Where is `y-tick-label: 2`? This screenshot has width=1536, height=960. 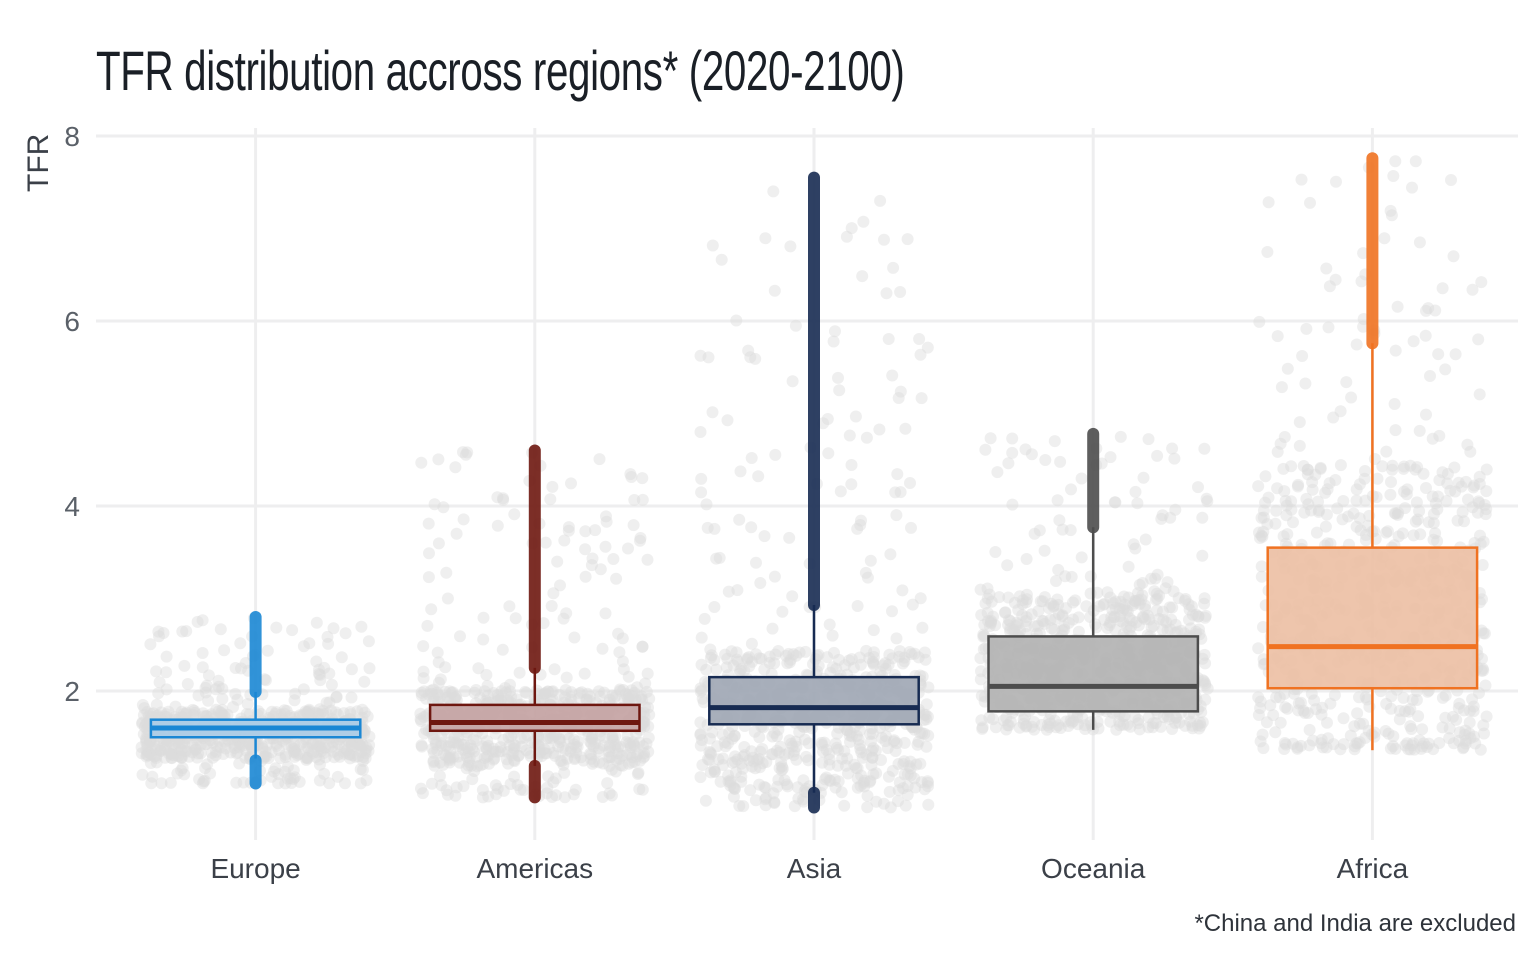
y-tick-label: 2 is located at coordinates (72, 691).